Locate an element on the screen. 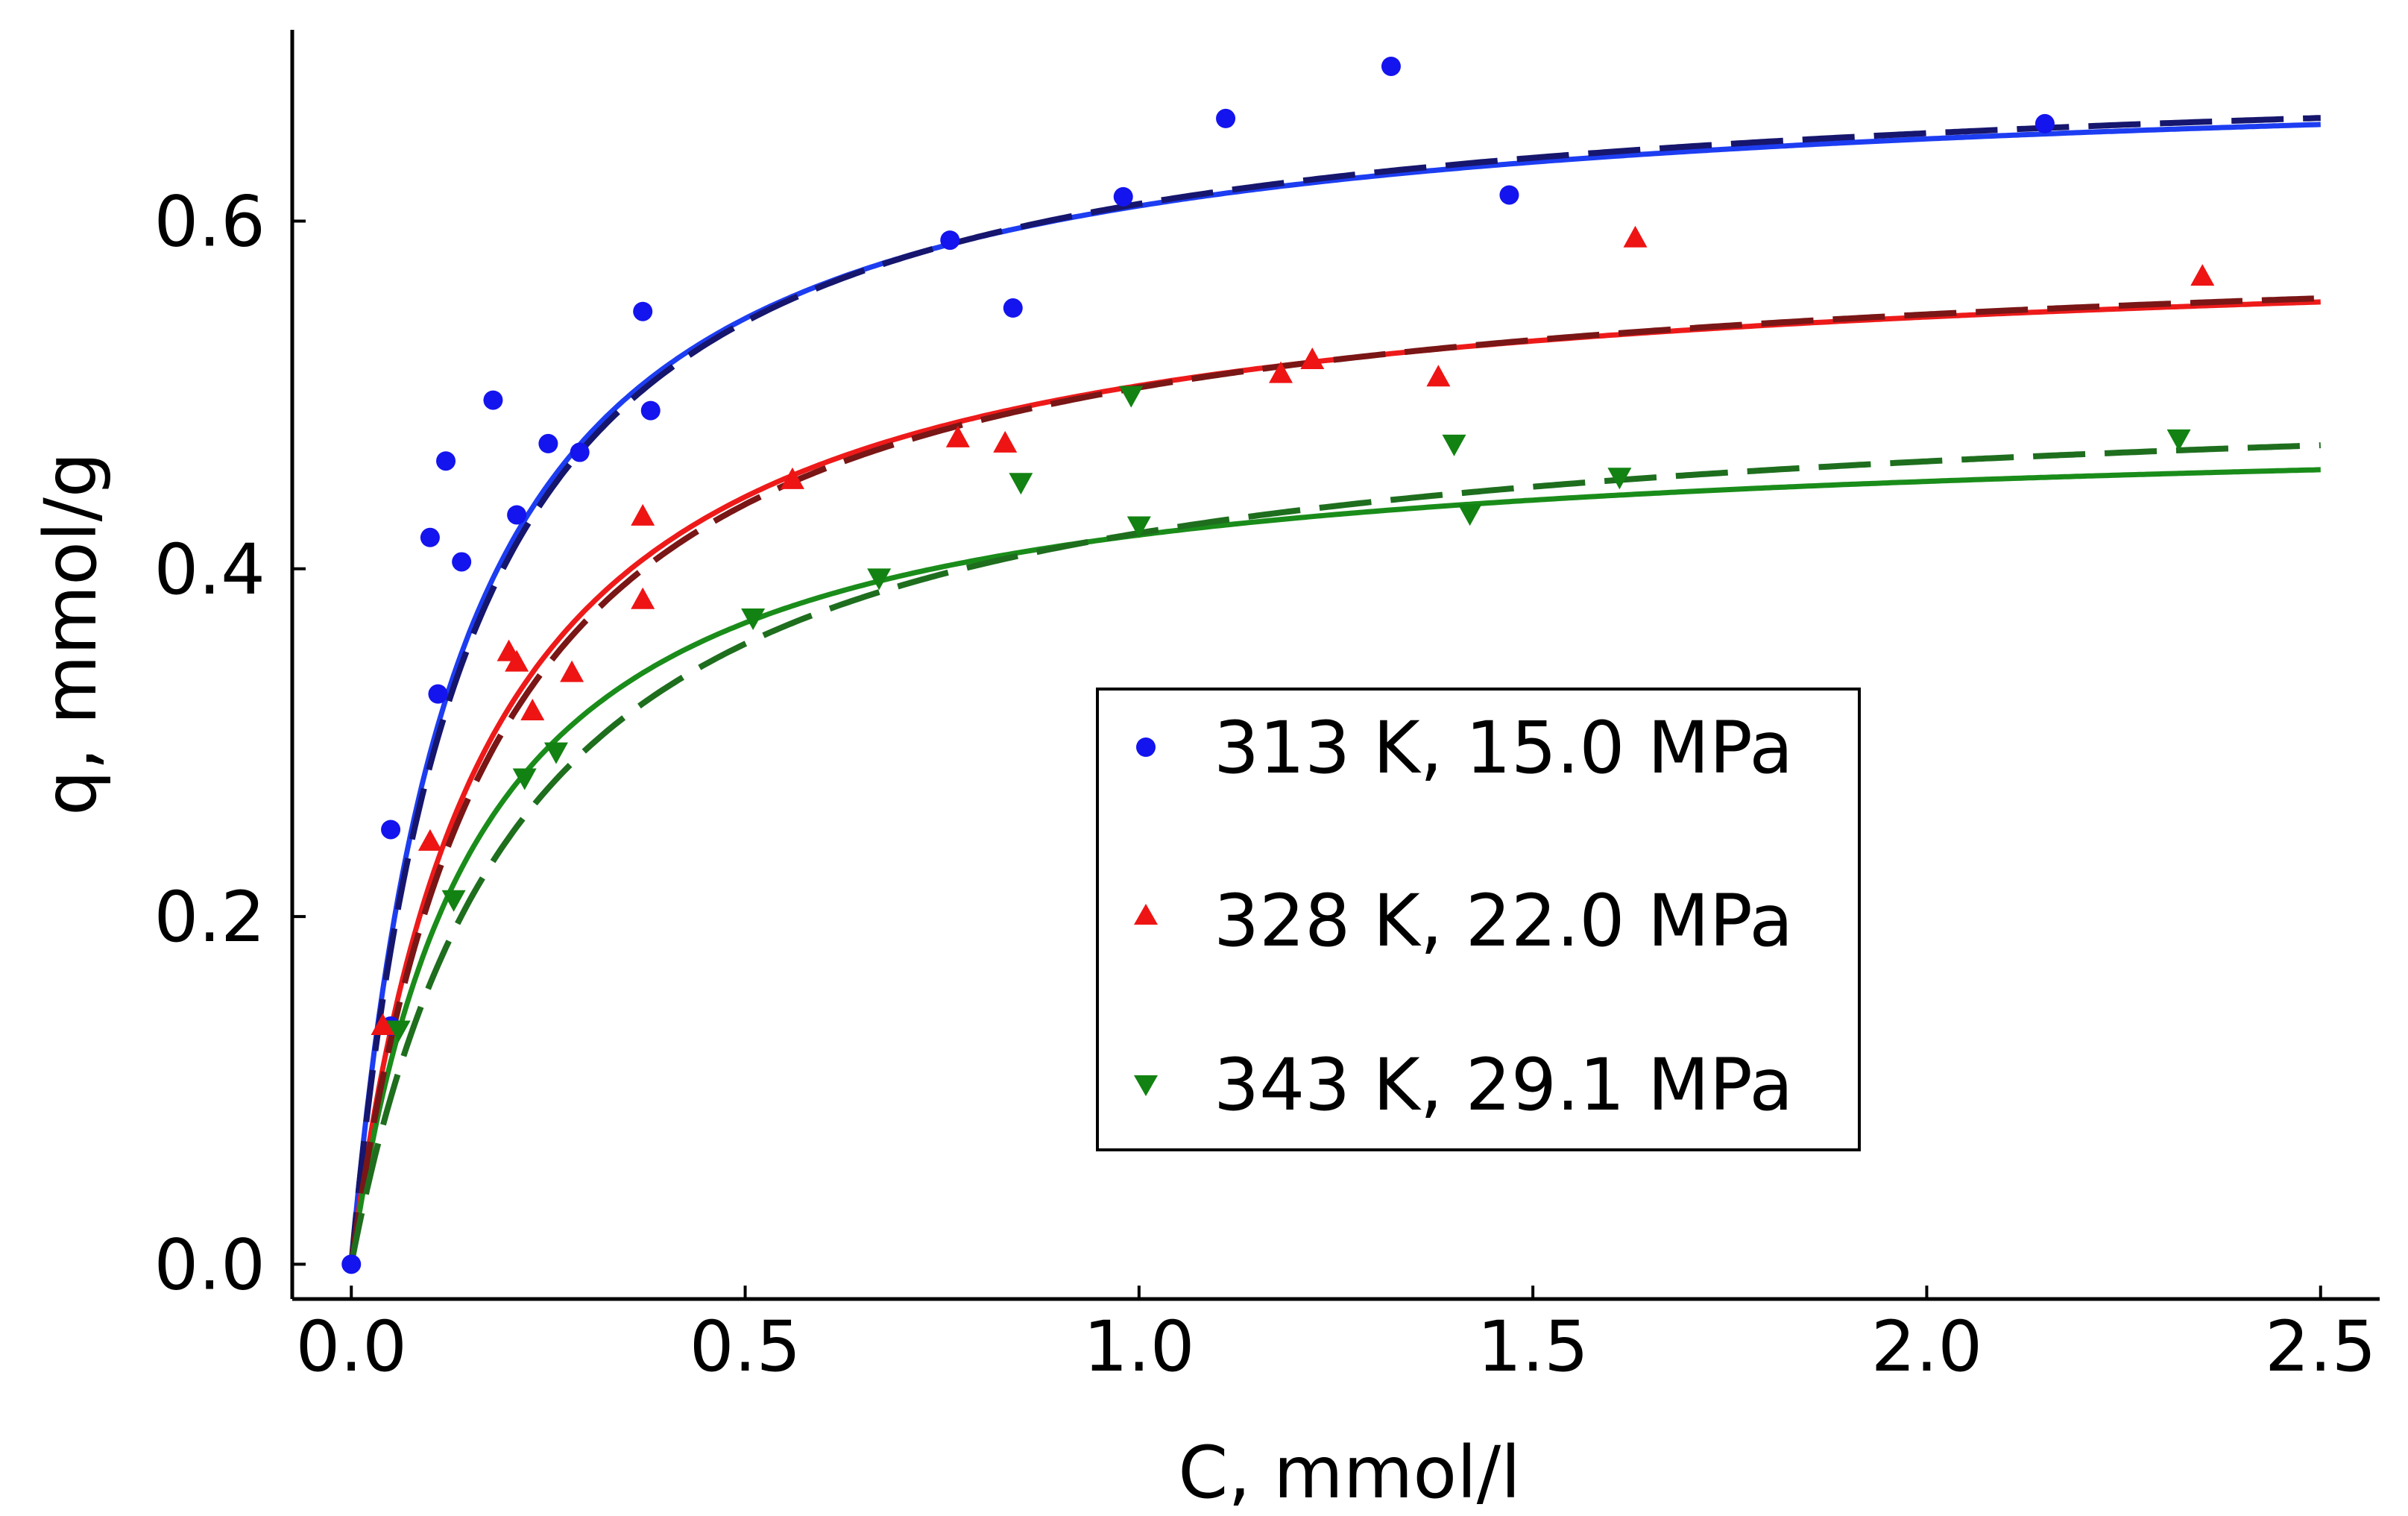  y-tick-label: 0.0 is located at coordinates (210, 1265).